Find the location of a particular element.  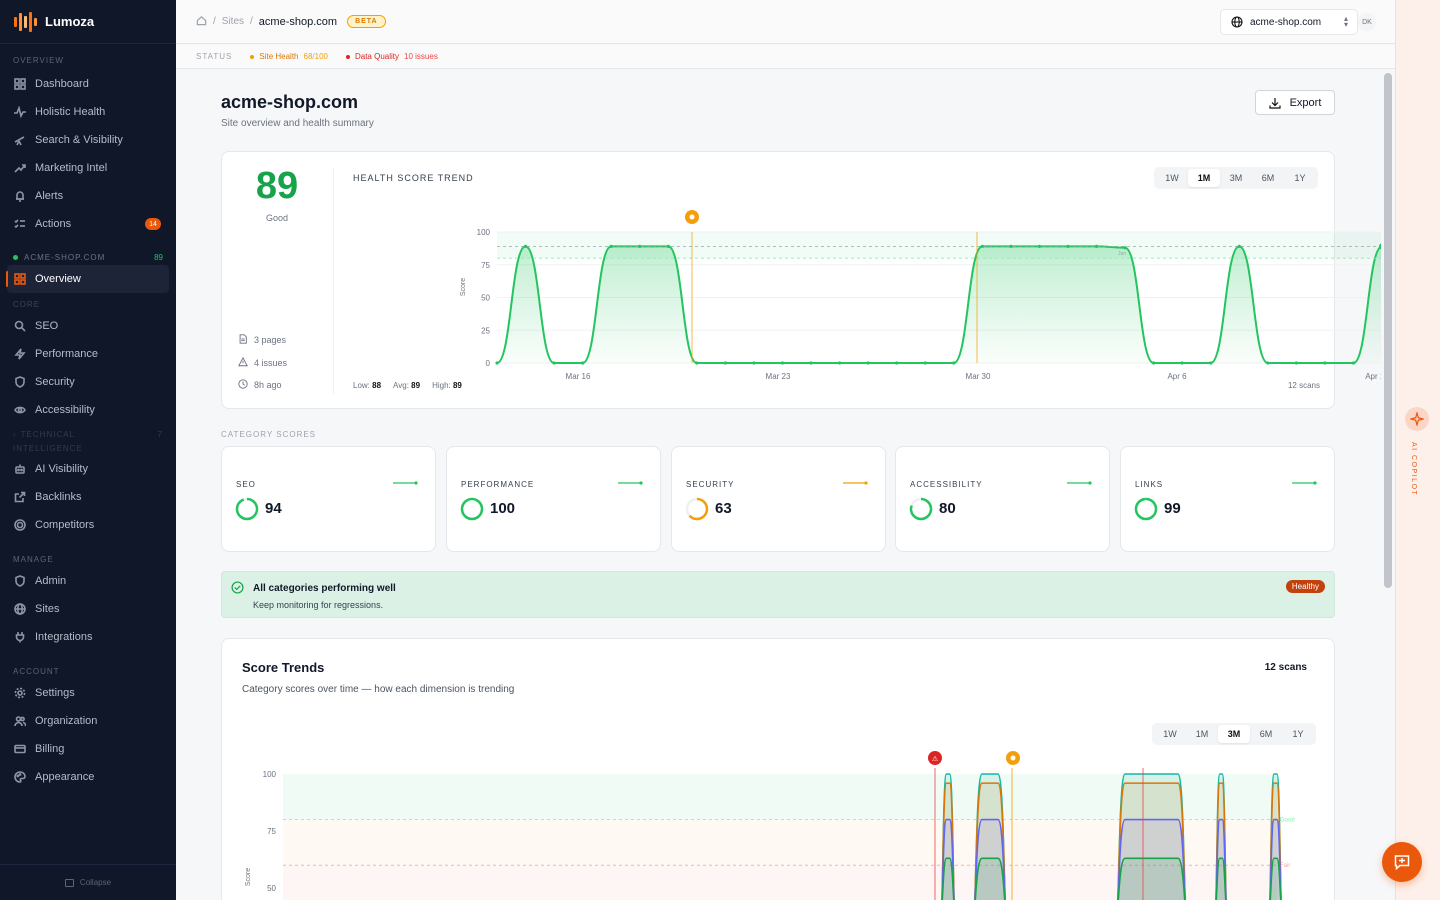

external-link-icon is located at coordinates (20, 497).